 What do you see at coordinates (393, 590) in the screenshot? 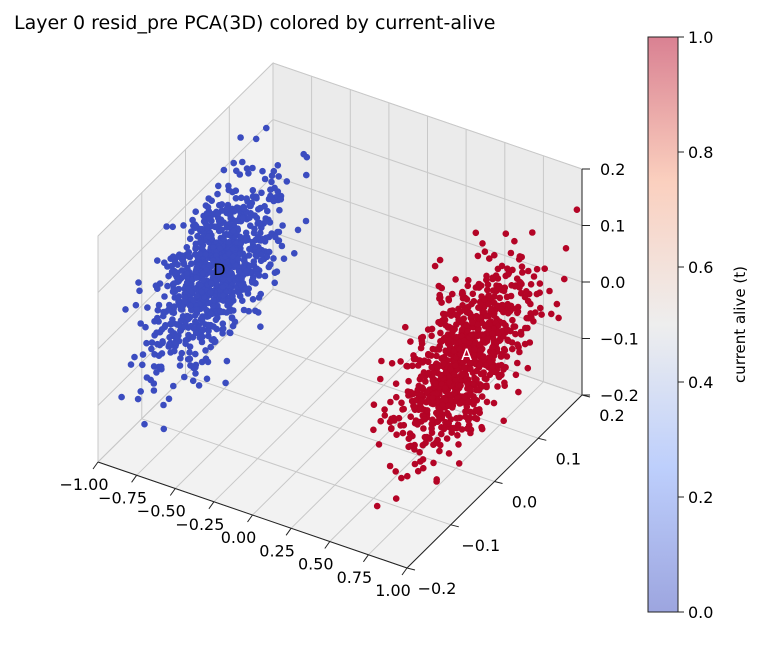
I see `x-tick-label: 1.00` at bounding box center [393, 590].